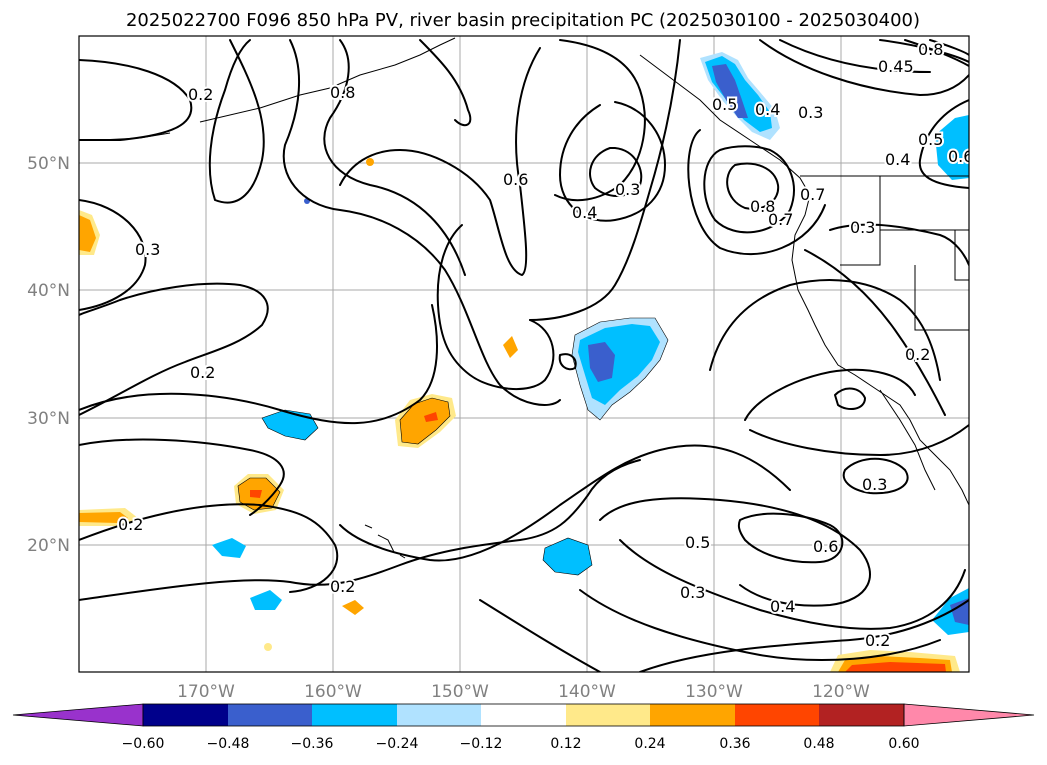 Image resolution: width=1047 pixels, height=765 pixels. Describe the element at coordinates (48, 164) in the screenshot. I see `lat-tick-label: 50°N` at that location.